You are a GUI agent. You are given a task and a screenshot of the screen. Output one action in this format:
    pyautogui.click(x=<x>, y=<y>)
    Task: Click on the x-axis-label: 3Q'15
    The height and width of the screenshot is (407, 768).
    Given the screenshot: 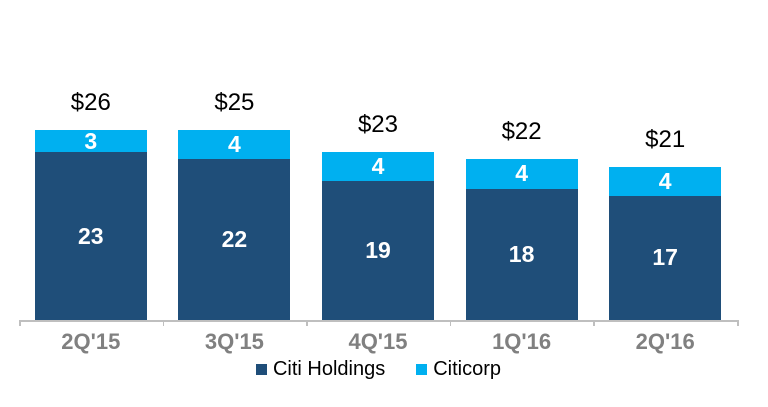 What is the action you would take?
    pyautogui.click(x=234, y=341)
    